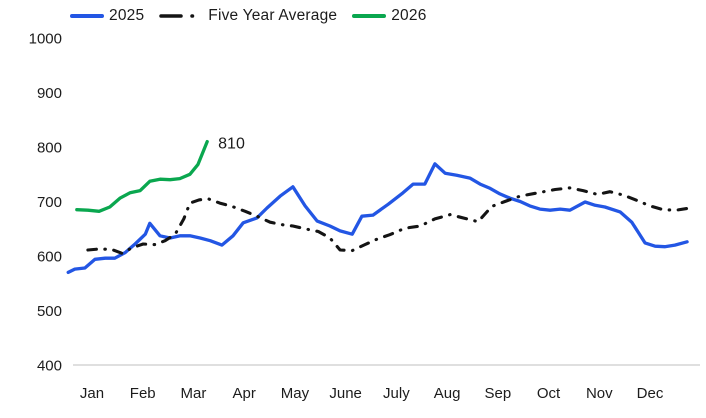 This screenshot has width=706, height=418. Describe the element at coordinates (45, 39) in the screenshot. I see `y-tick-label: 1000` at that location.